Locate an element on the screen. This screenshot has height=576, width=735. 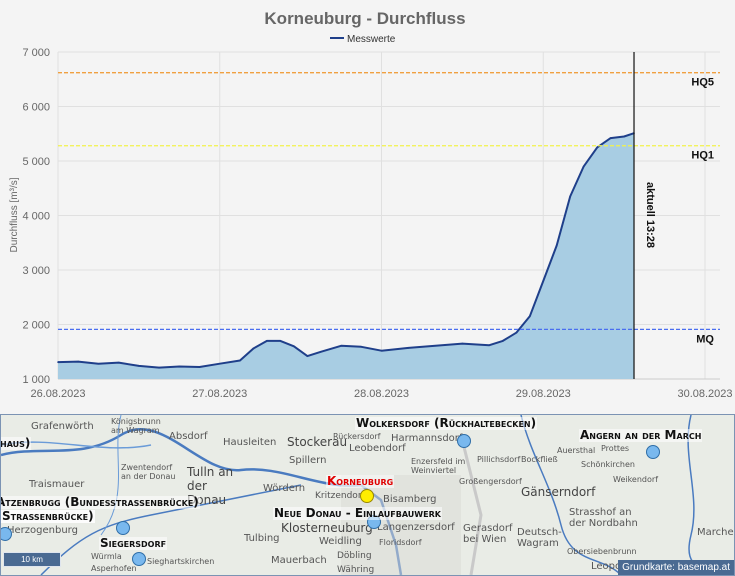
place-label: Grafenwörth is located at coordinates (62, 426).